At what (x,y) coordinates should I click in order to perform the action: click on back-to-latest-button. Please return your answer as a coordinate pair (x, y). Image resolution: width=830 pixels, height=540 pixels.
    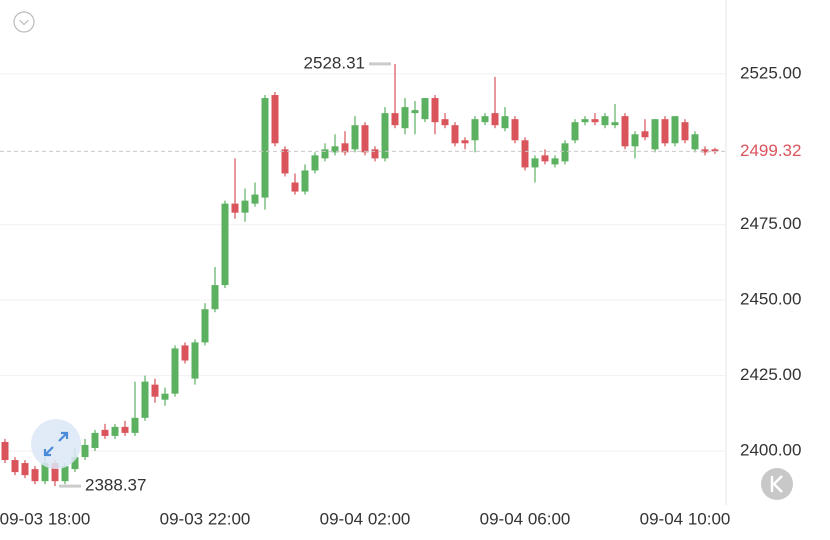
    Looking at the image, I should click on (777, 484).